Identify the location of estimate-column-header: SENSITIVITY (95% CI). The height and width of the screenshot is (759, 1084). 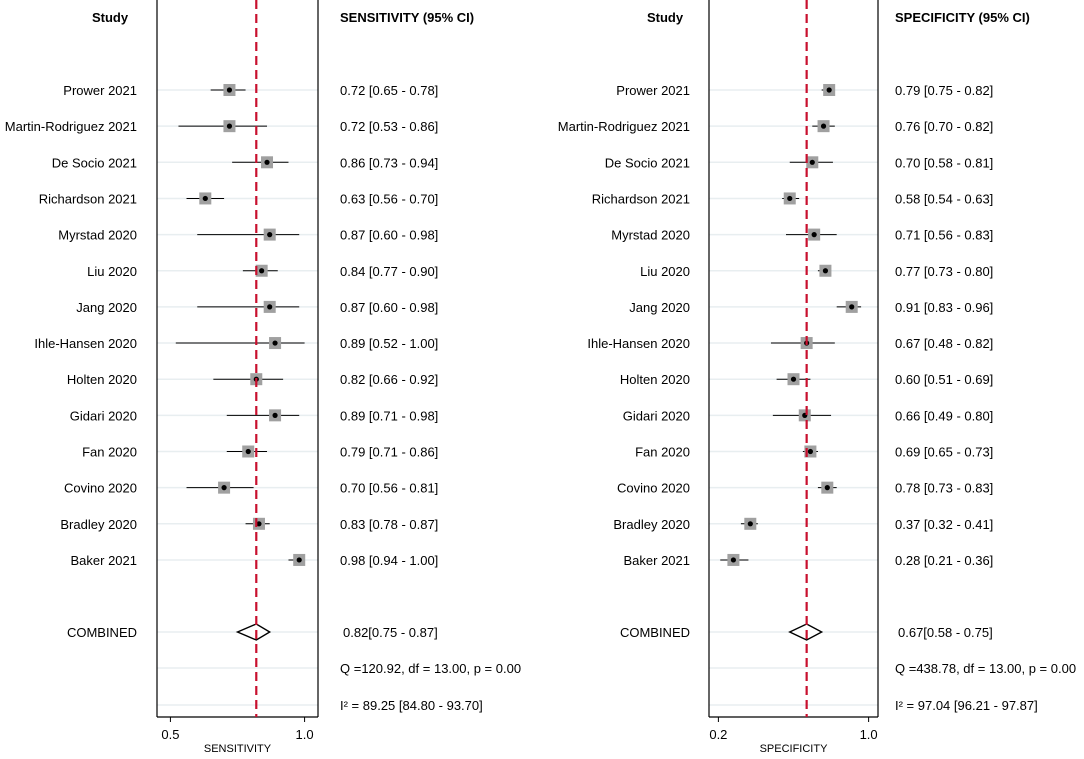
(407, 17).